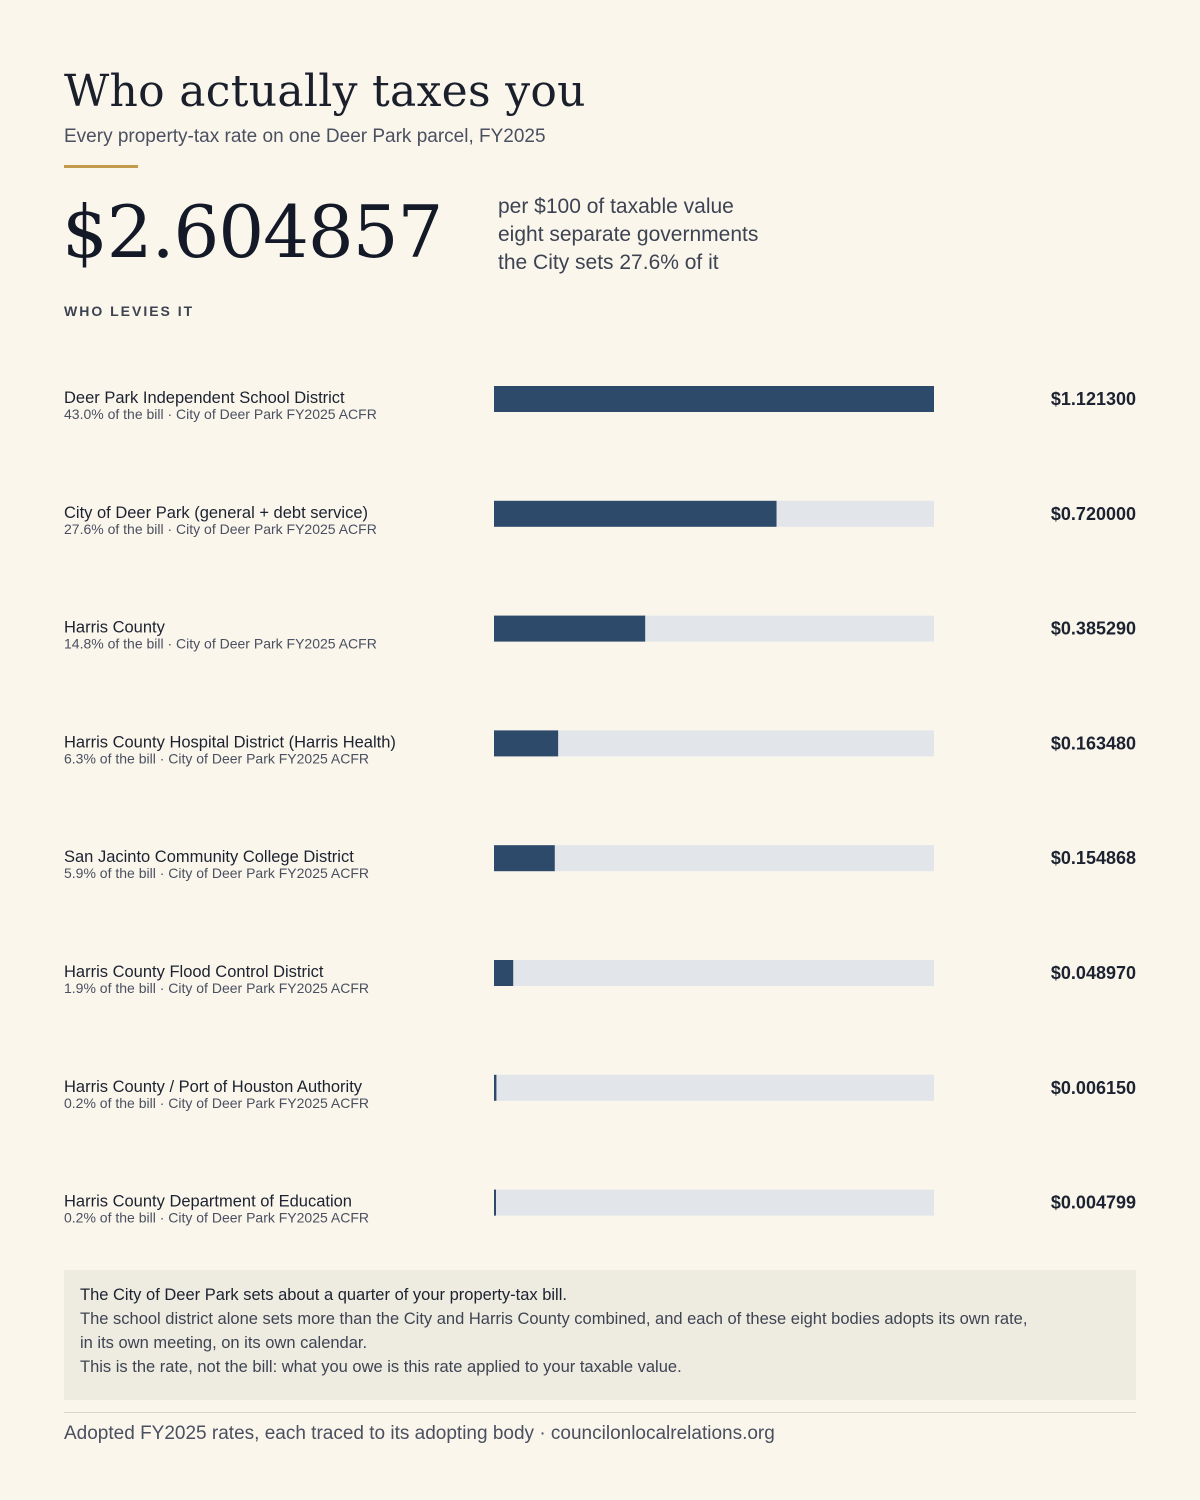  I want to click on category-label: Harris County, so click(115, 628).